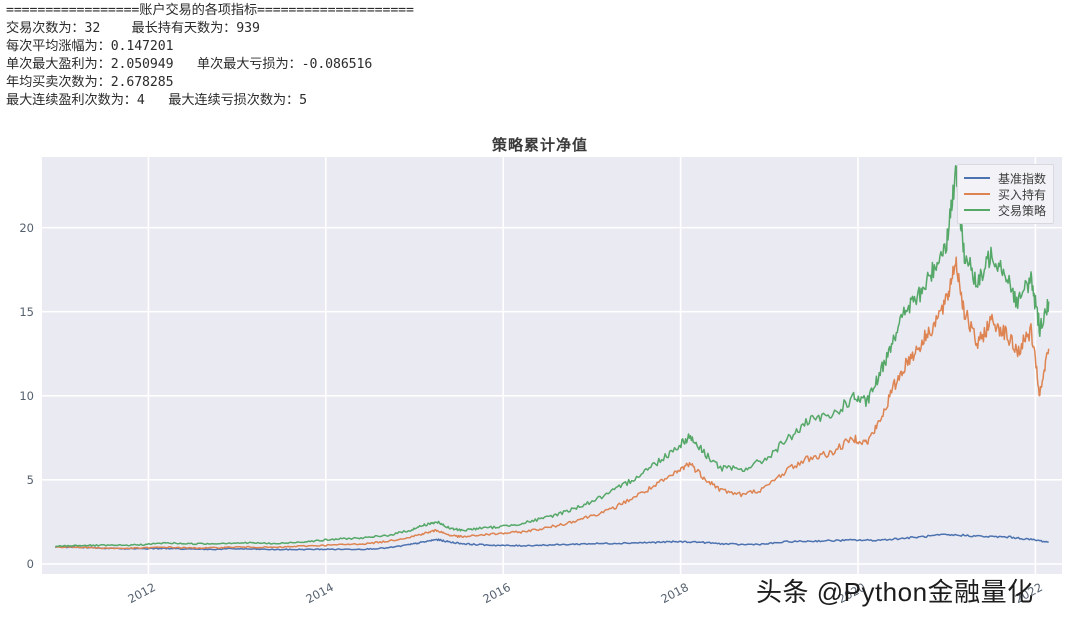 The image size is (1080, 626). I want to click on chart-title: 策略累计净值, so click(539, 145).